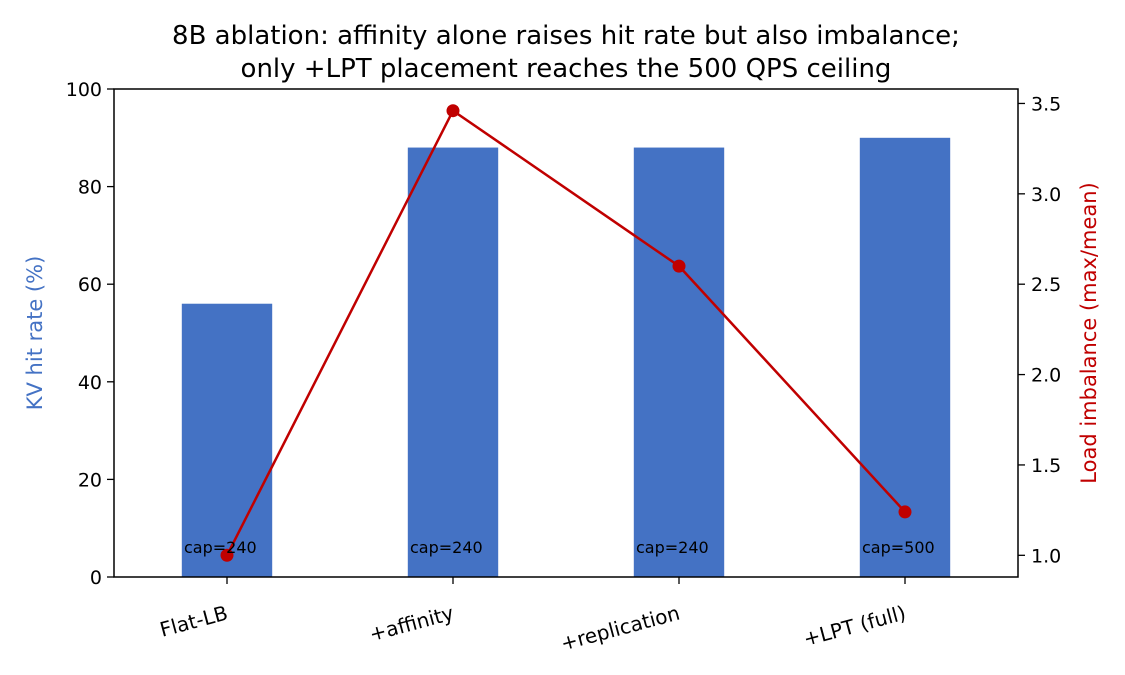 The height and width of the screenshot is (675, 1125). Describe the element at coordinates (1046, 195) in the screenshot. I see `right-tick-label-4: 3.0` at that location.